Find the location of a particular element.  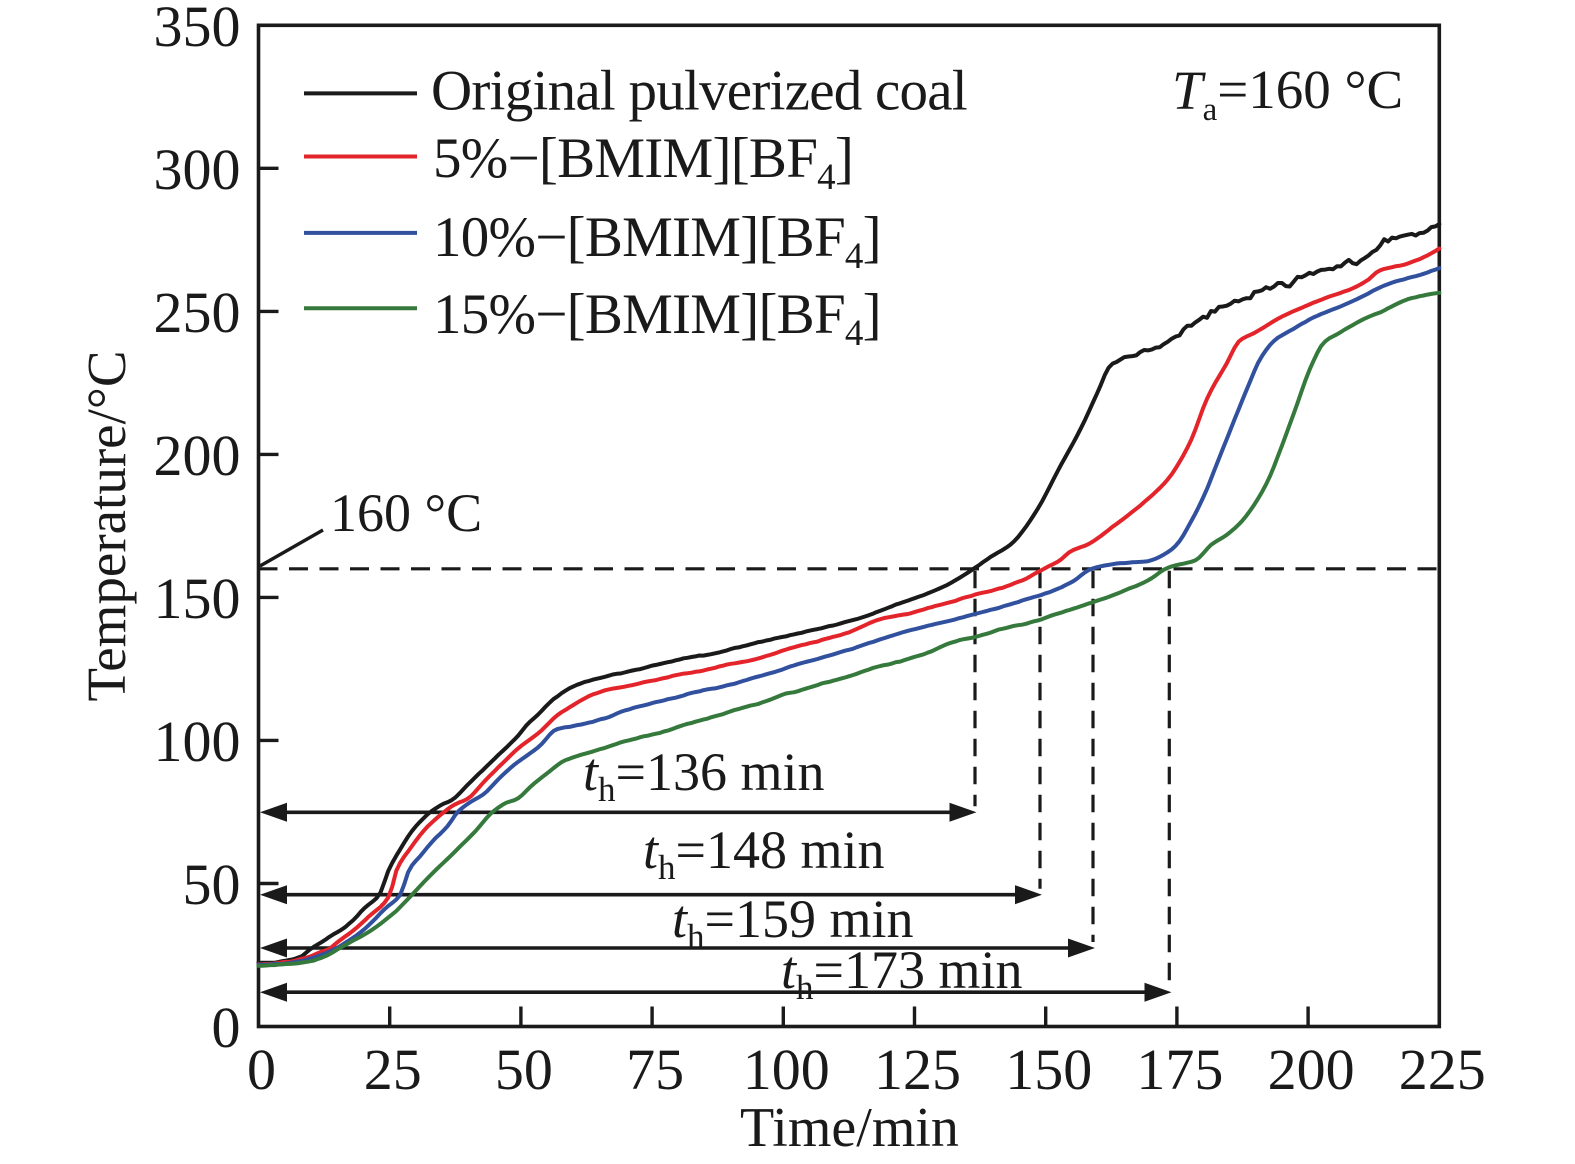

svg-text: 125 is located at coordinates (917, 1069).